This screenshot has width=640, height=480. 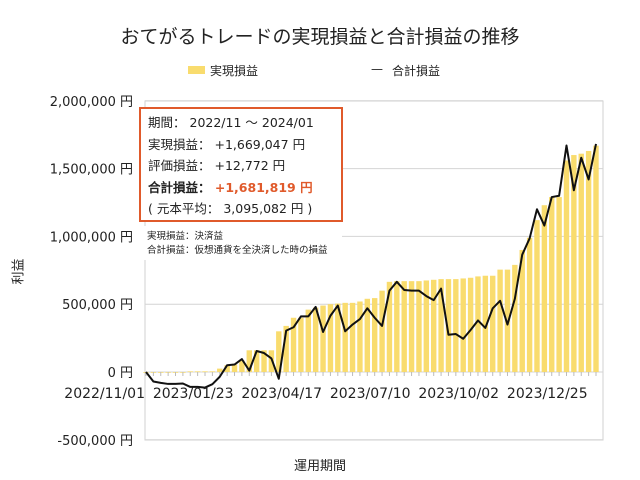 I want to click on total-row: 合計損益： +1,681,819 円, so click(x=244, y=188).